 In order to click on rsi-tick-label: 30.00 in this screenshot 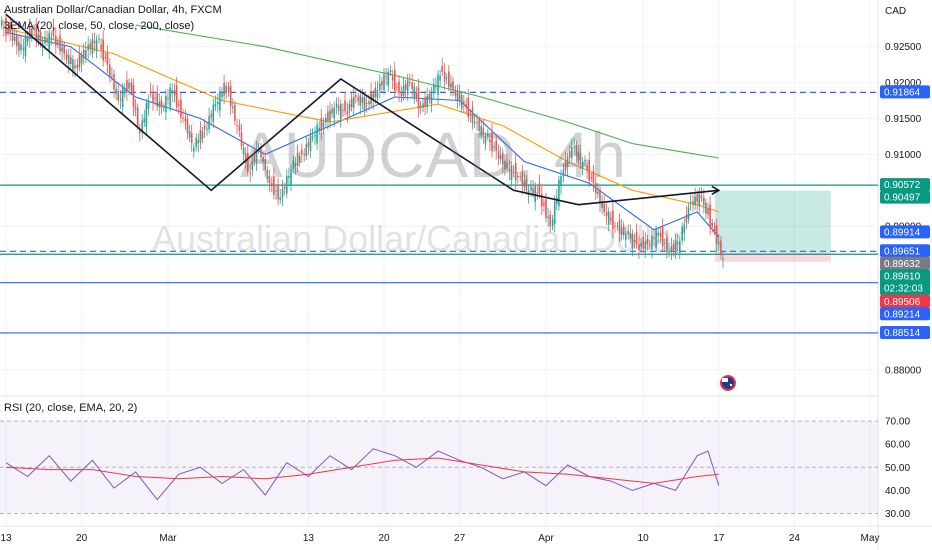, I will do `click(897, 514)`.